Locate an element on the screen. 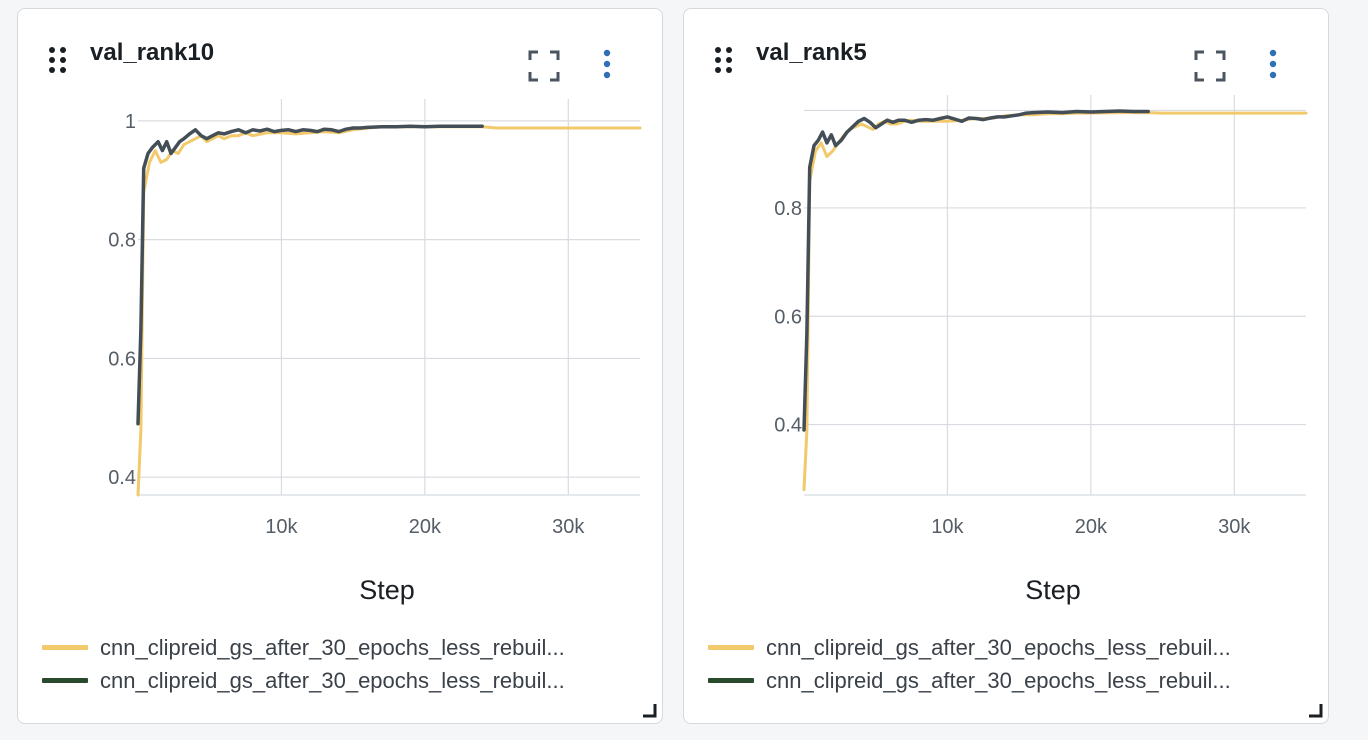 The image size is (1368, 740). panel-title: val_rank5 is located at coordinates (811, 52).